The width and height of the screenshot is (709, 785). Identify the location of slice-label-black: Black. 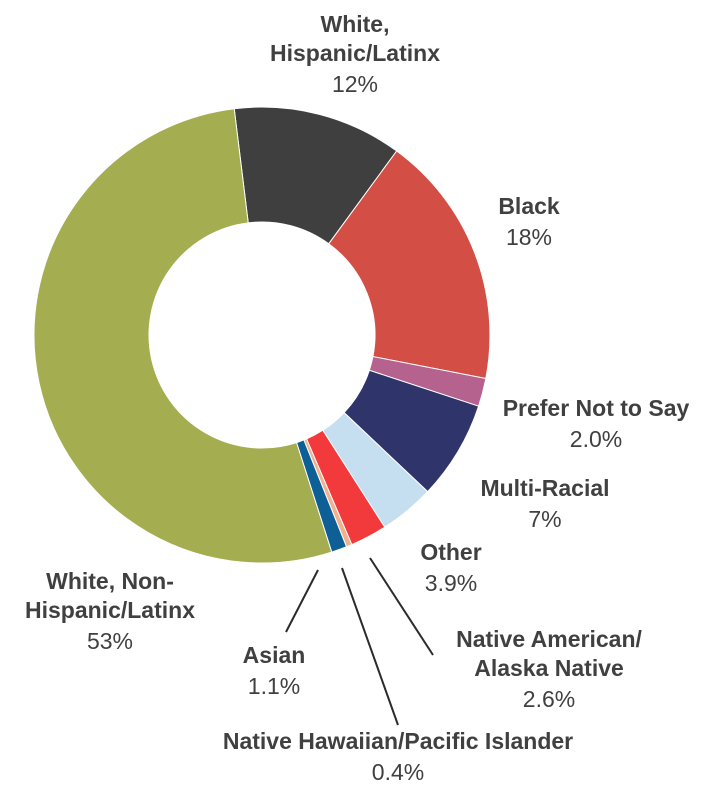
(529, 206).